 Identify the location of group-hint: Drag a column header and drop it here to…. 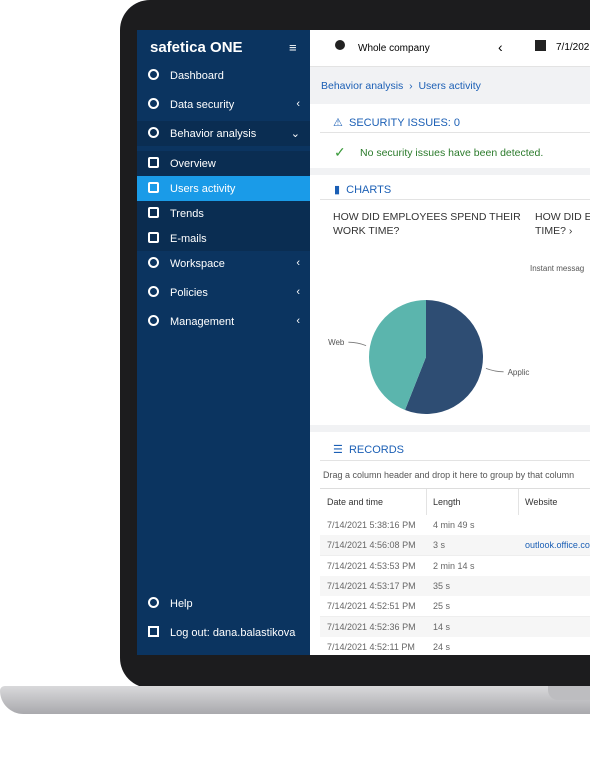
(449, 475).